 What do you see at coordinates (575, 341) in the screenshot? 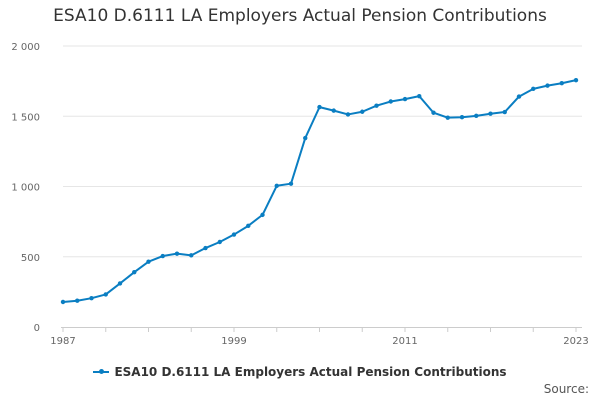
I see `x-tick-label: 2023` at bounding box center [575, 341].